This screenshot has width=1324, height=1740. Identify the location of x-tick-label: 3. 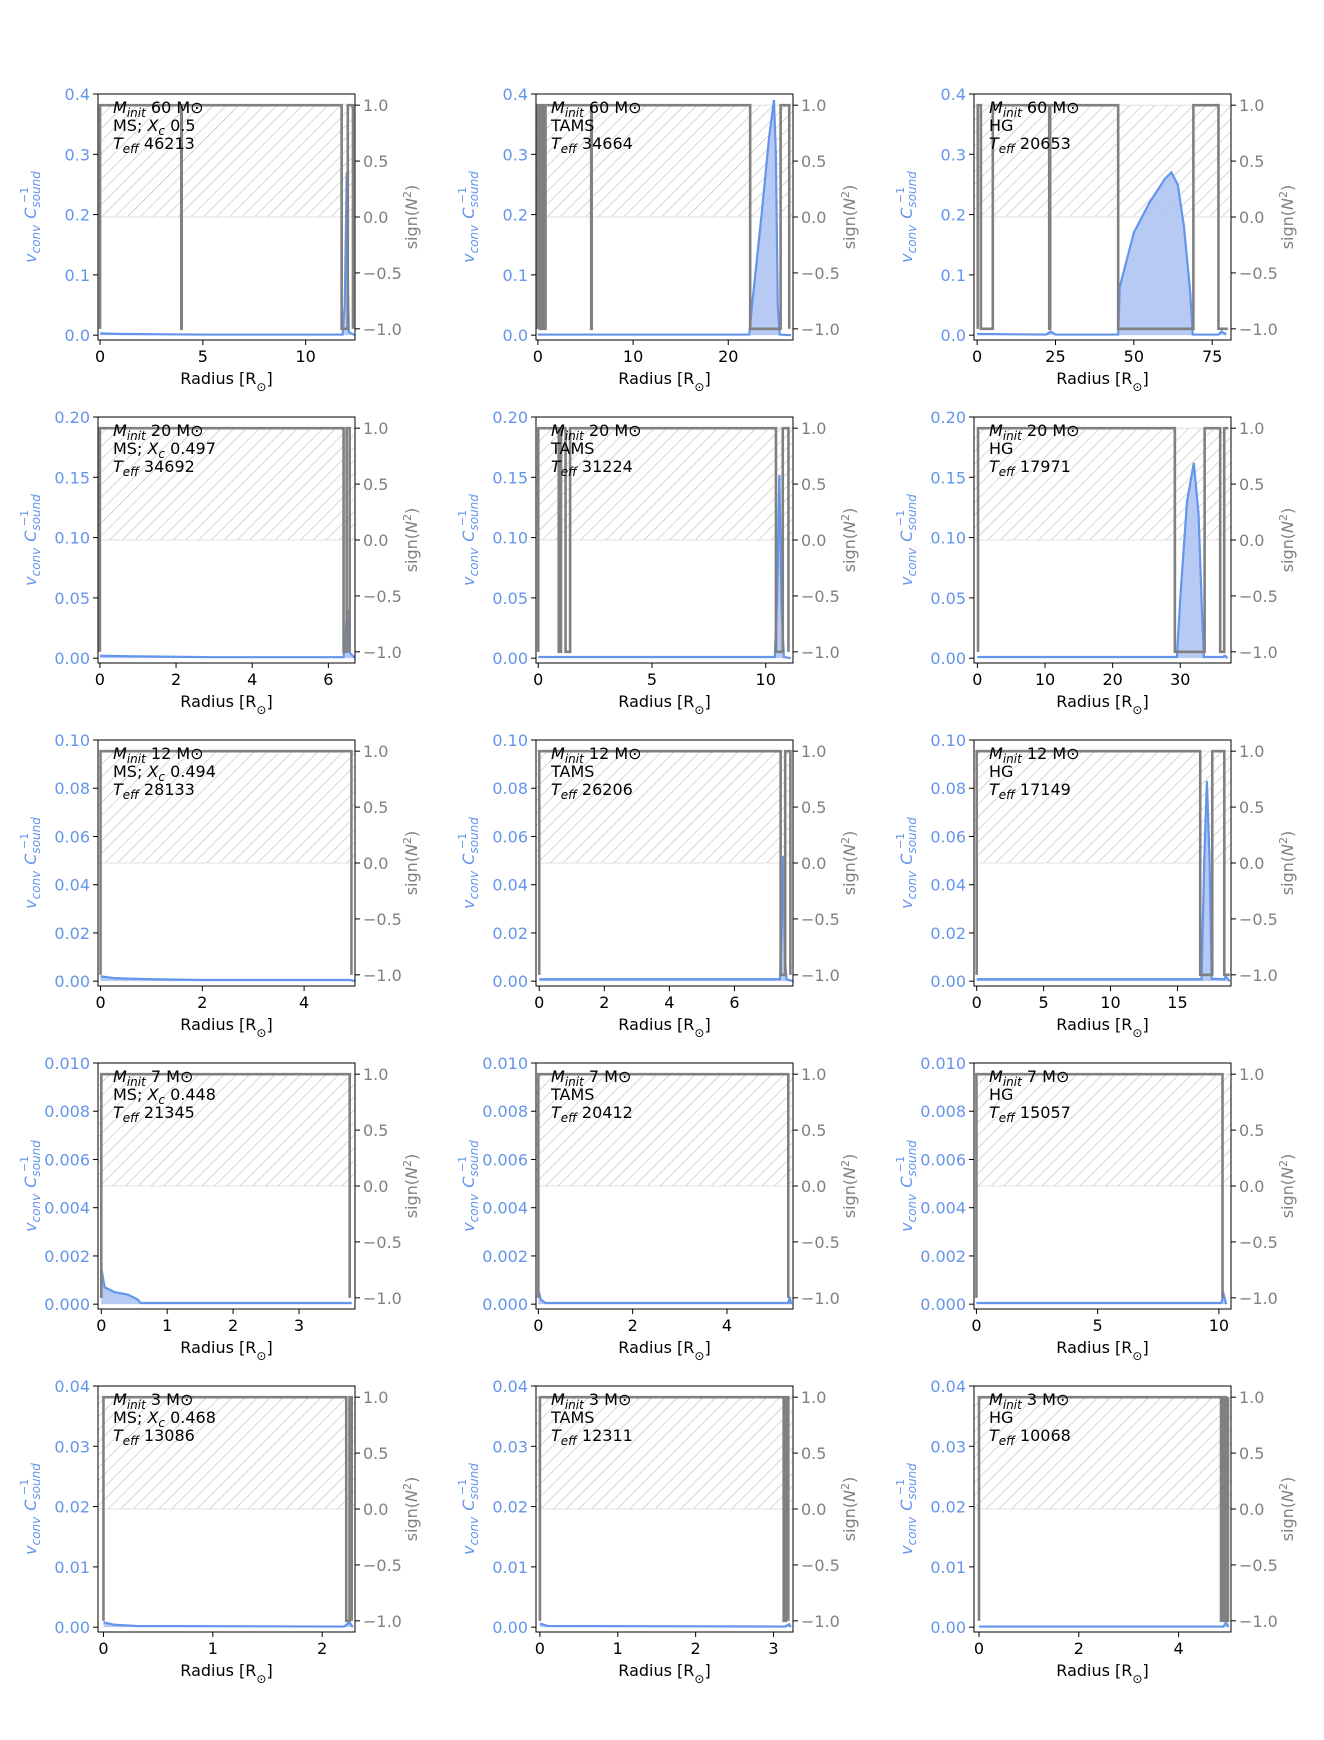
(773, 1648).